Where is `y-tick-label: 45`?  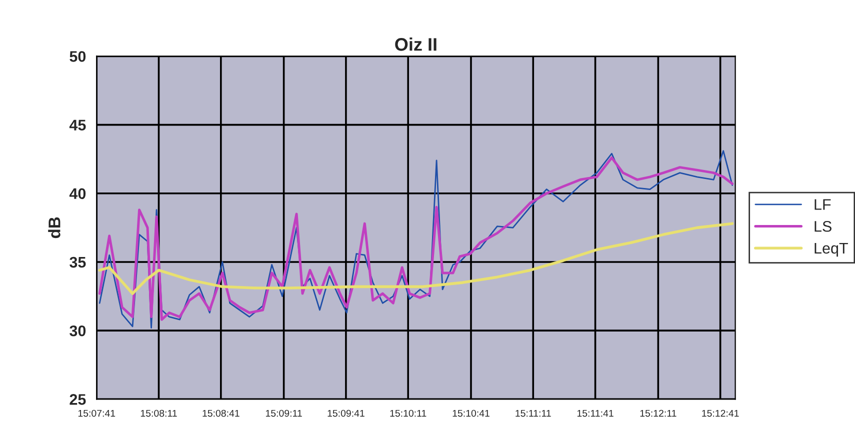
y-tick-label: 45 is located at coordinates (77, 125).